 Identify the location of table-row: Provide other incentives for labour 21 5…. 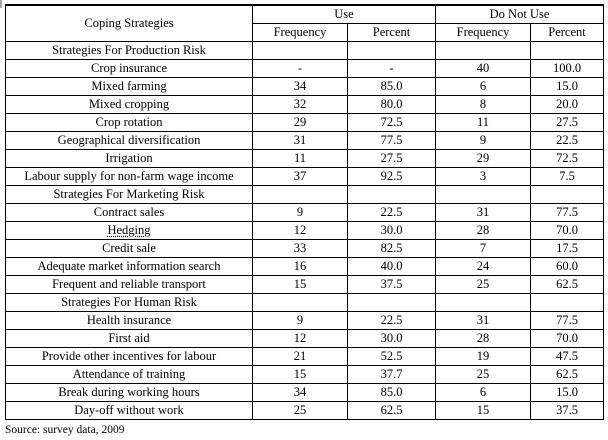
(305, 356).